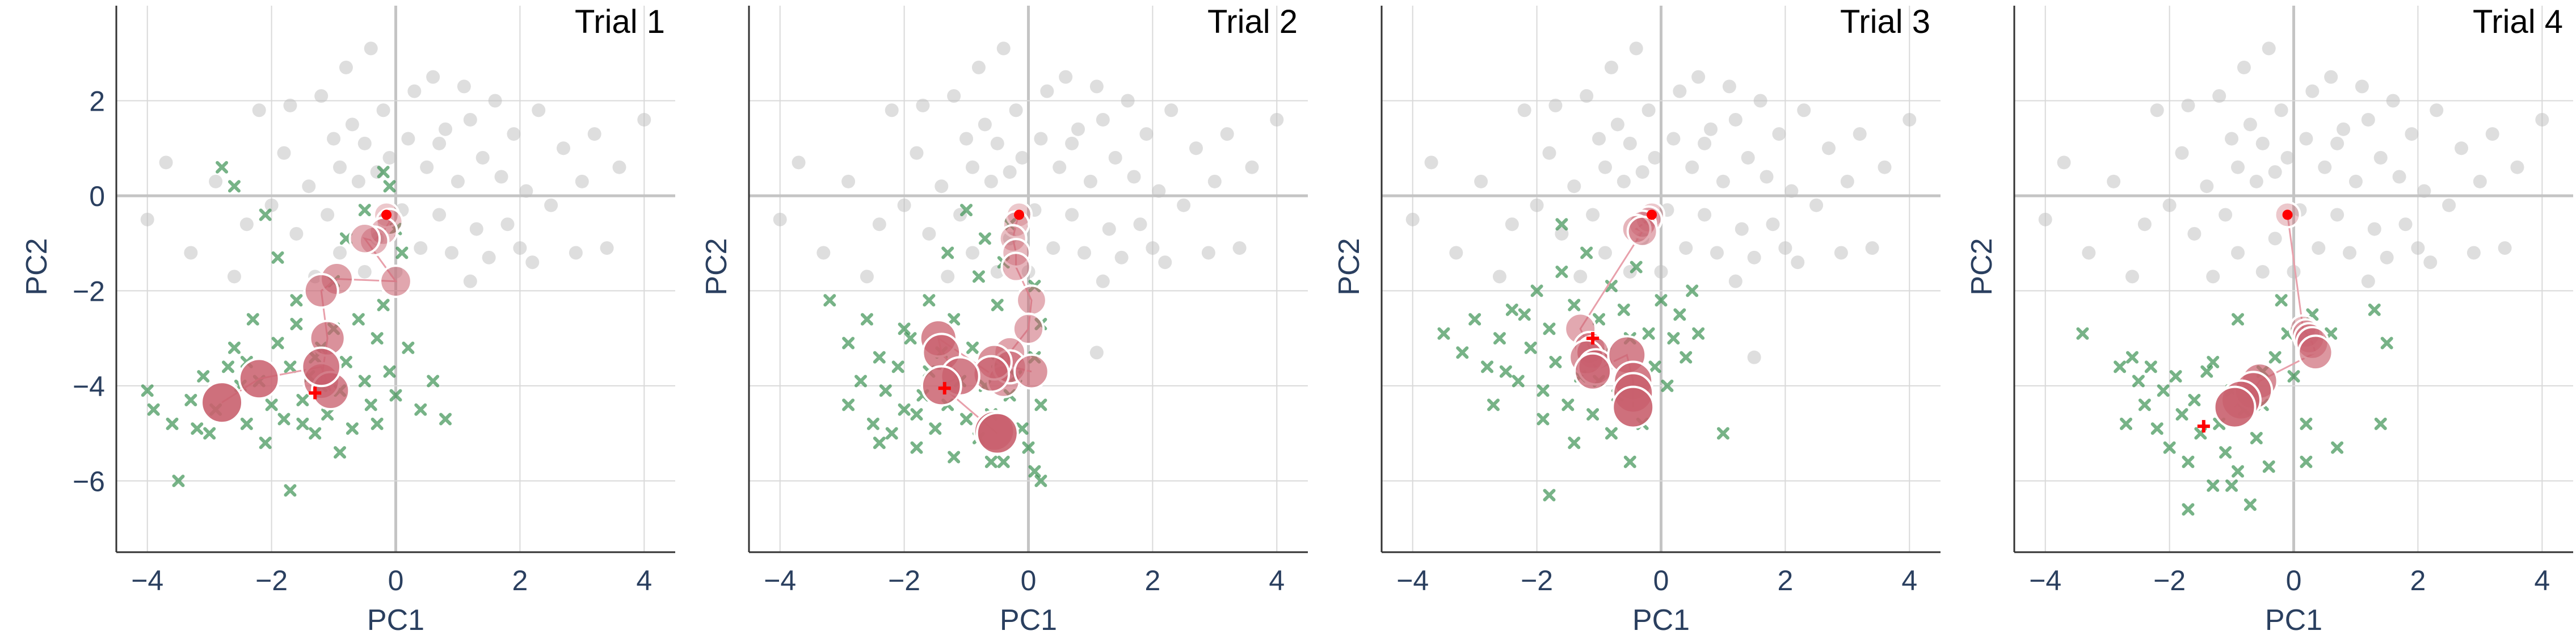 The height and width of the screenshot is (639, 2576). Describe the element at coordinates (1661, 580) in the screenshot. I see `x-tick-label: 0` at that location.